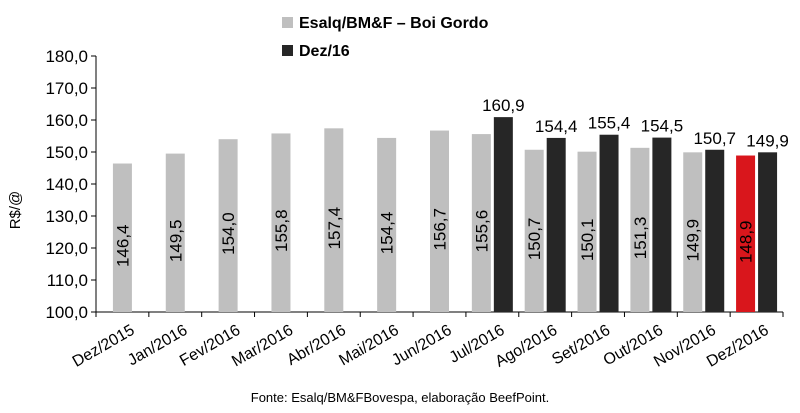 The height and width of the screenshot is (413, 800). What do you see at coordinates (481, 231) in the screenshot?
I see `data-label-esalq: 155,6` at bounding box center [481, 231].